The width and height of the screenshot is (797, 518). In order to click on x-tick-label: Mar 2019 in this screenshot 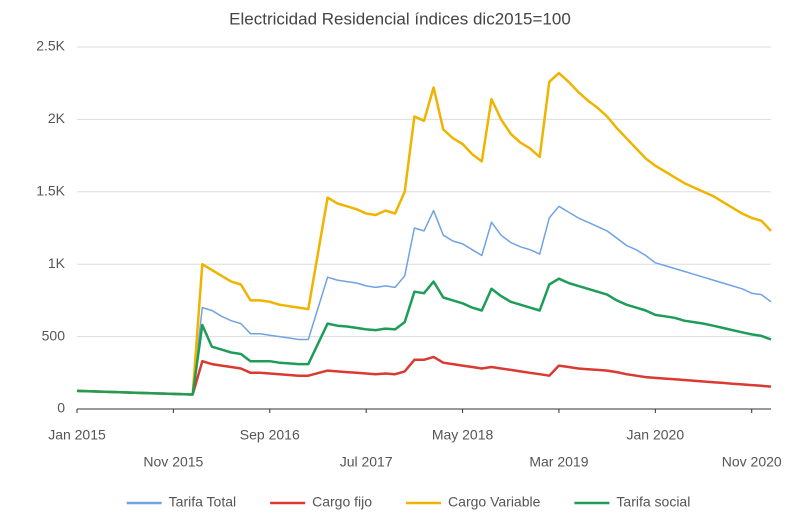, I will do `click(558, 462)`.